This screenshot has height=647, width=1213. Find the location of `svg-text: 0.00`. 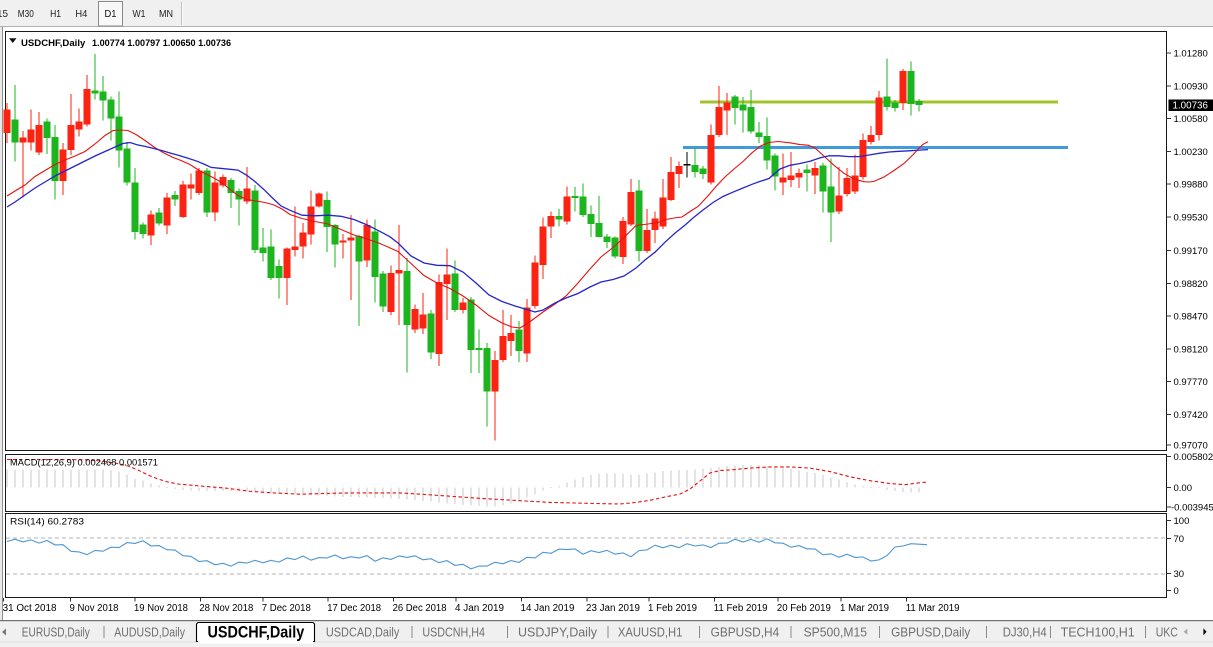

svg-text: 0.00 is located at coordinates (1183, 488).